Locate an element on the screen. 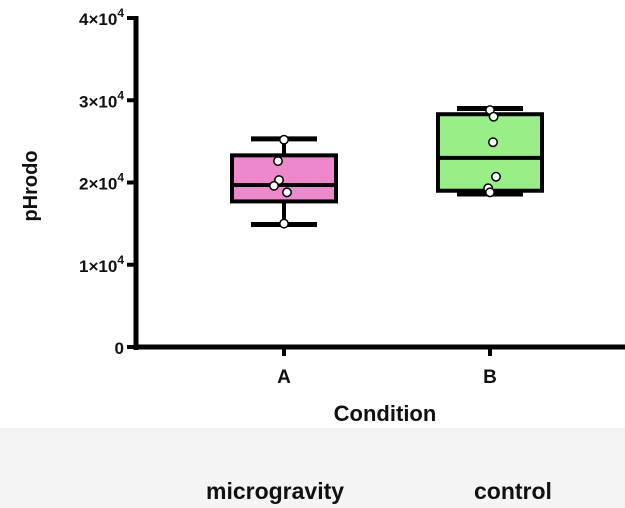  condition-label-microgravity: microgravity is located at coordinates (275, 491).